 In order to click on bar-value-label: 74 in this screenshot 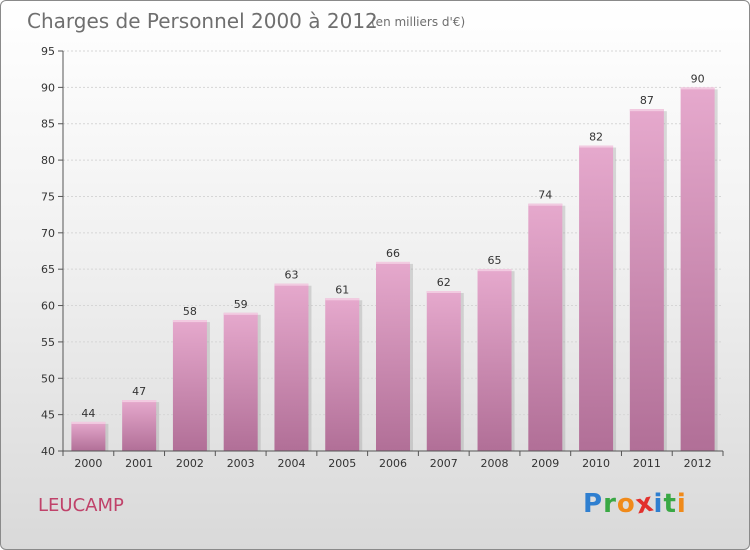, I will do `click(545, 195)`.